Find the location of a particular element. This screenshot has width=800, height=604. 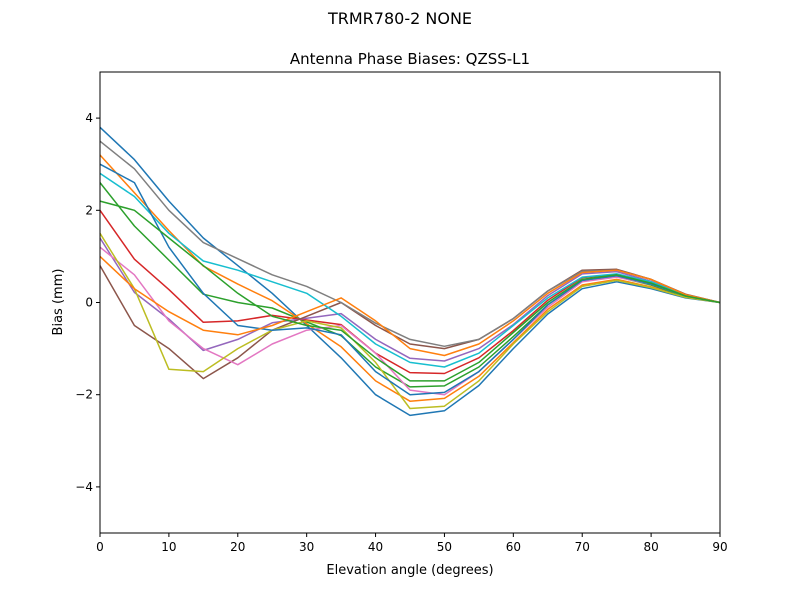

x-tick-label: 50 is located at coordinates (444, 547).